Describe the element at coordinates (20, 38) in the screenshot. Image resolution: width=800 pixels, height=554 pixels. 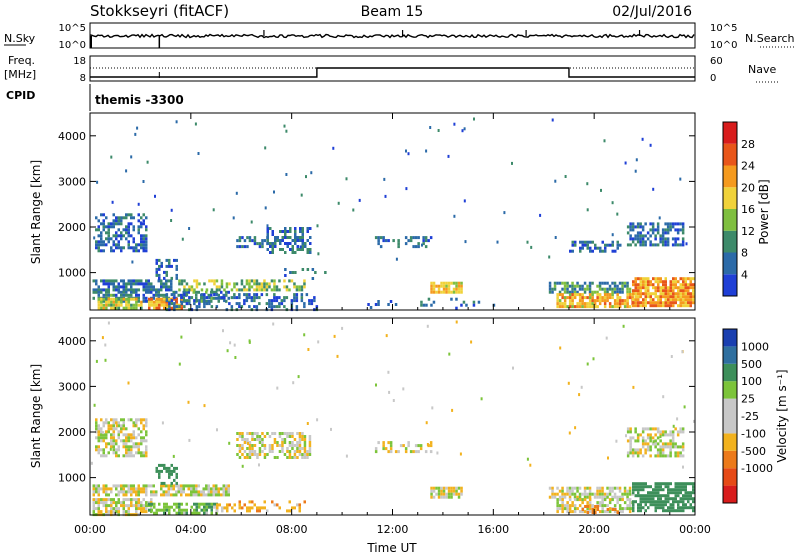
I see `nsky-label: N.Sky` at that location.